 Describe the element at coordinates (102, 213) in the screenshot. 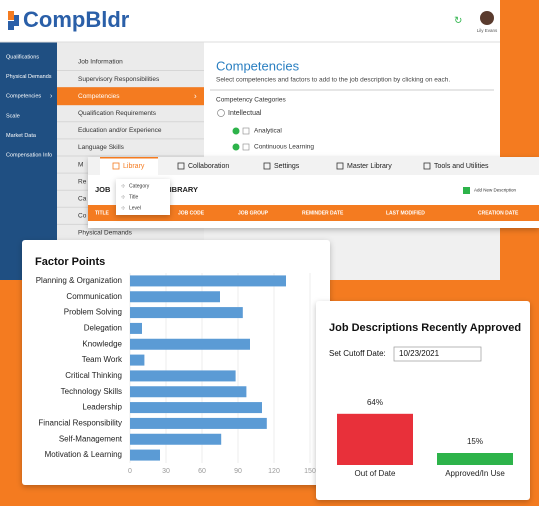

I see `column-header: TITLE` at that location.